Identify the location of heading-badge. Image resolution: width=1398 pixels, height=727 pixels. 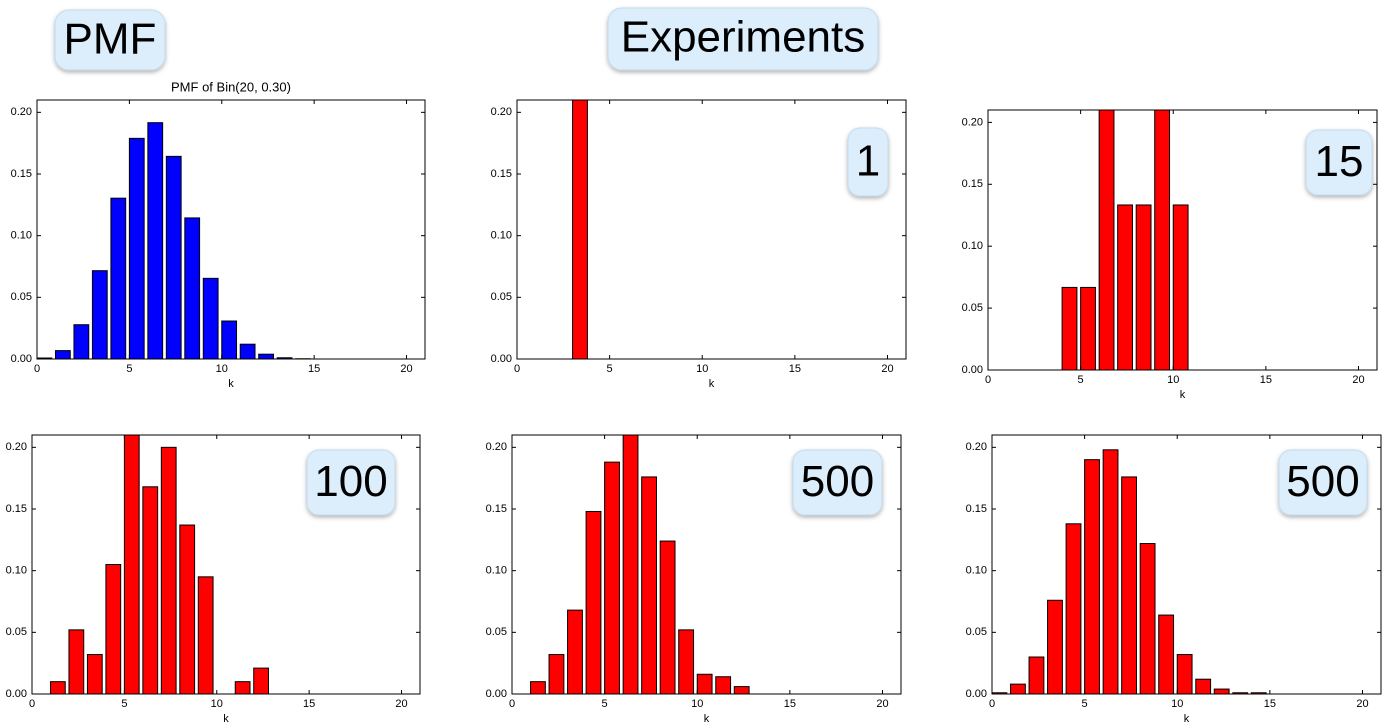
(743, 39).